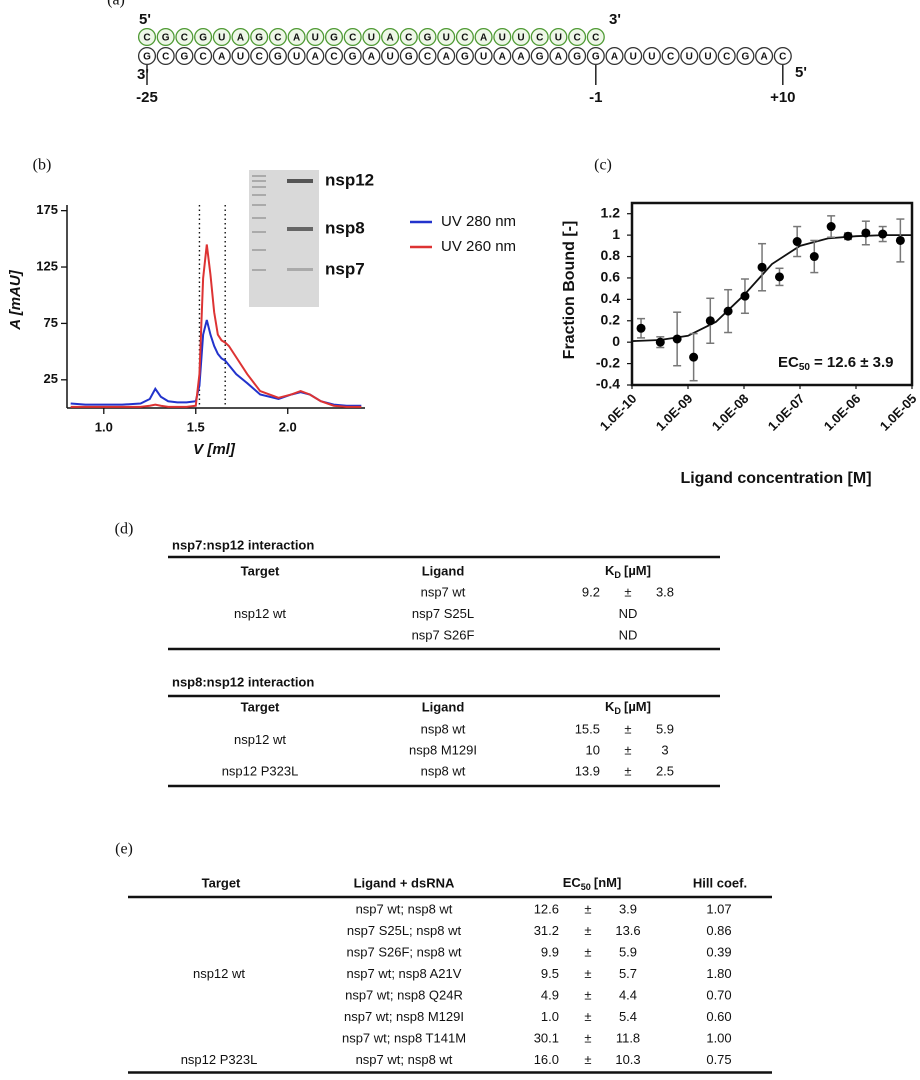 The image size is (920, 1080). I want to click on table-cell: 9.5, so click(550, 973).